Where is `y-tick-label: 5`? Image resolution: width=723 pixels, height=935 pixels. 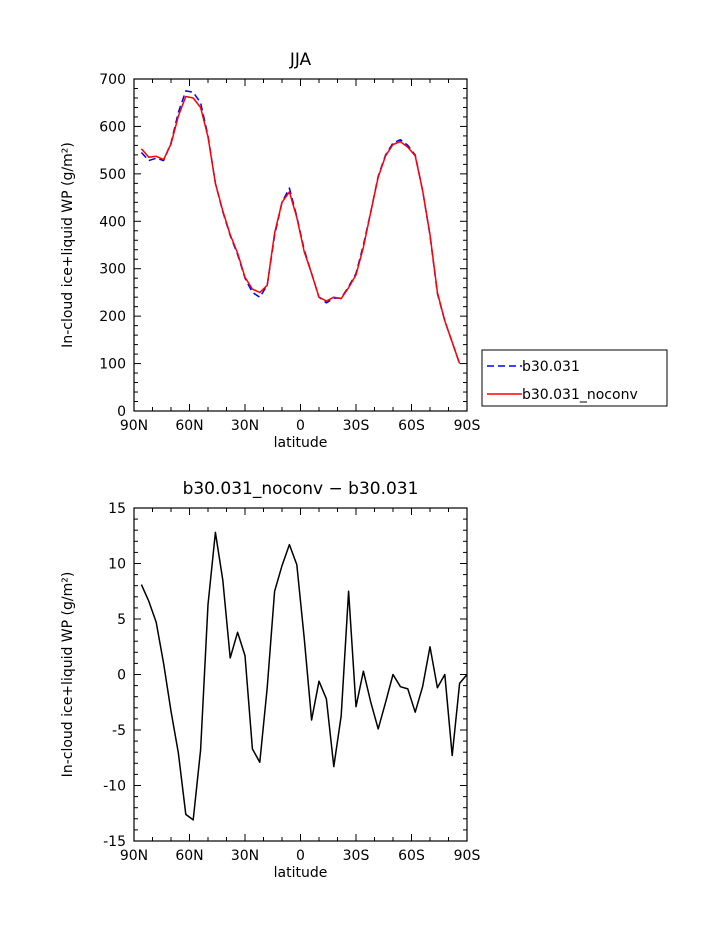
y-tick-label: 5 is located at coordinates (121, 620).